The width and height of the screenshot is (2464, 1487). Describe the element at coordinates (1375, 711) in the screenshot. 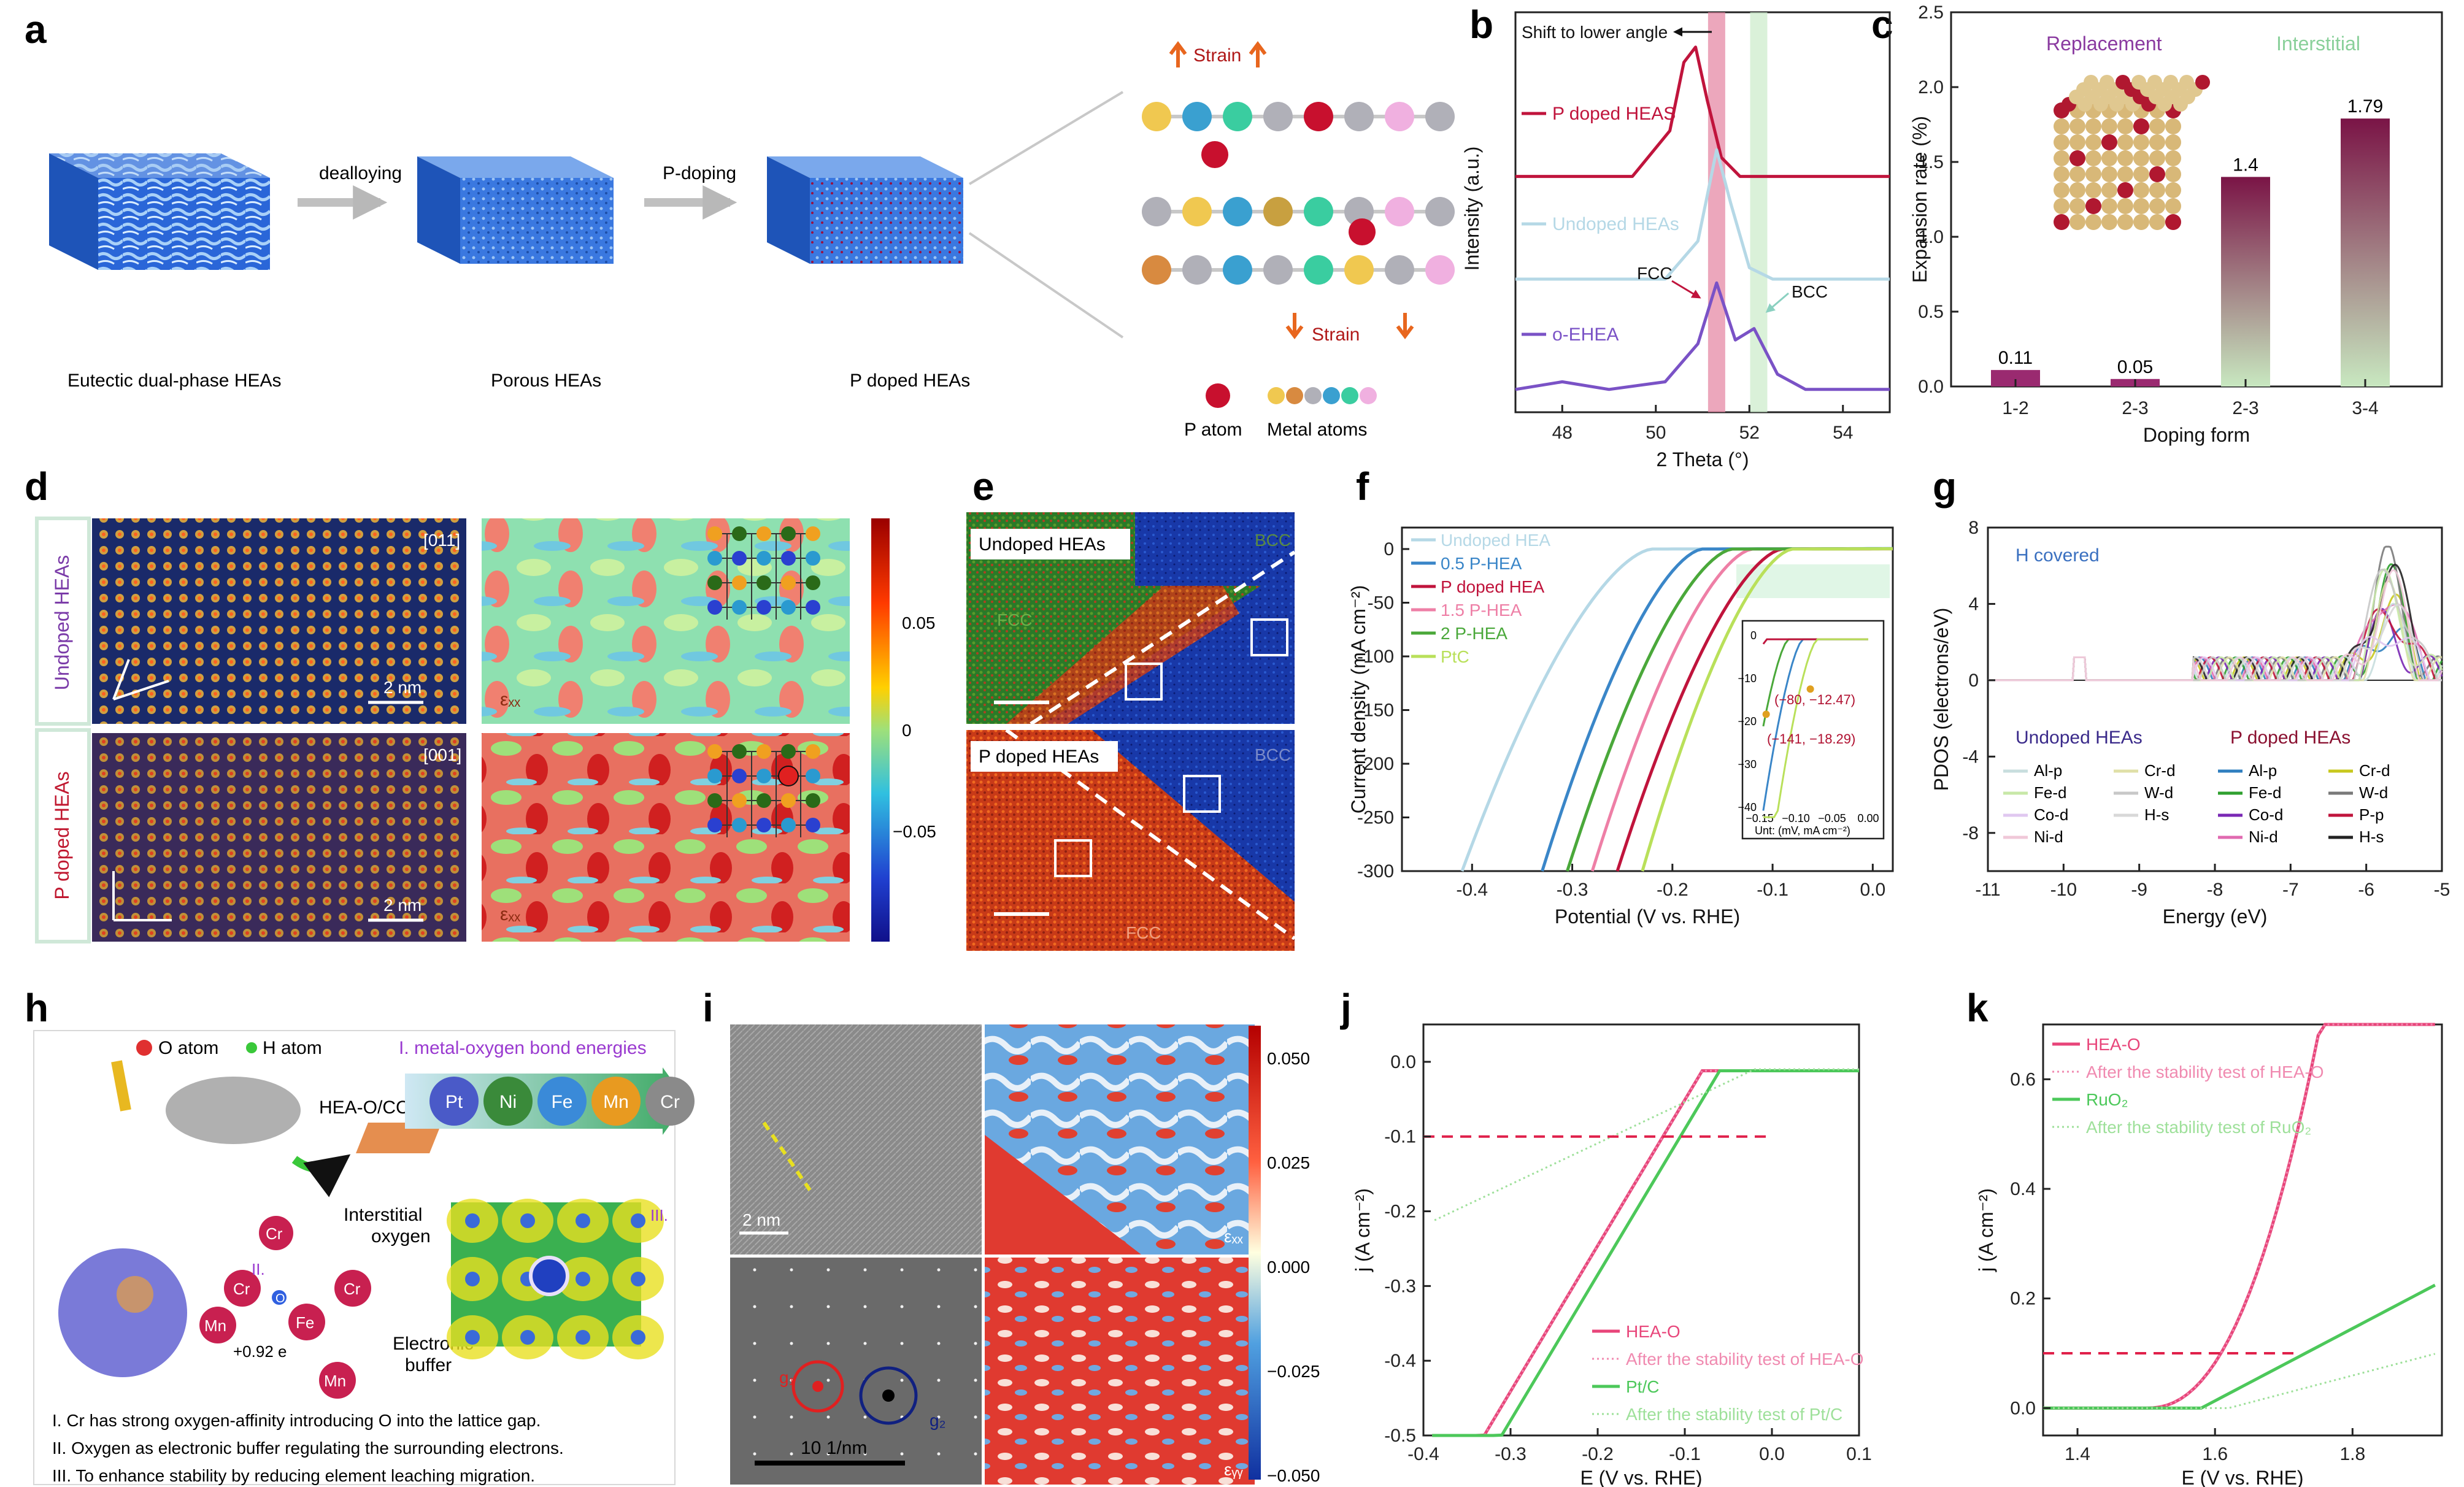

I see `chart-f-ytick-label: -150` at that location.